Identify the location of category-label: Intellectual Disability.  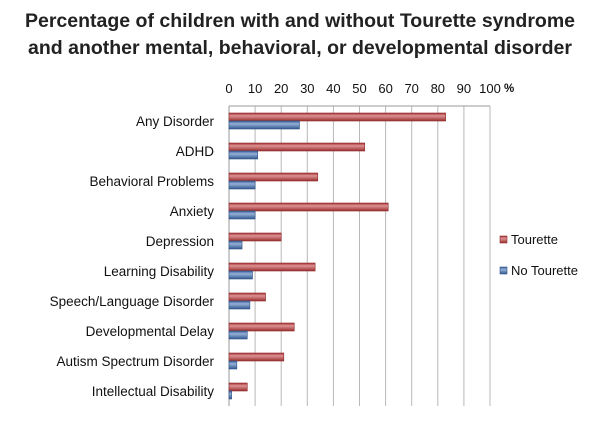
(153, 391).